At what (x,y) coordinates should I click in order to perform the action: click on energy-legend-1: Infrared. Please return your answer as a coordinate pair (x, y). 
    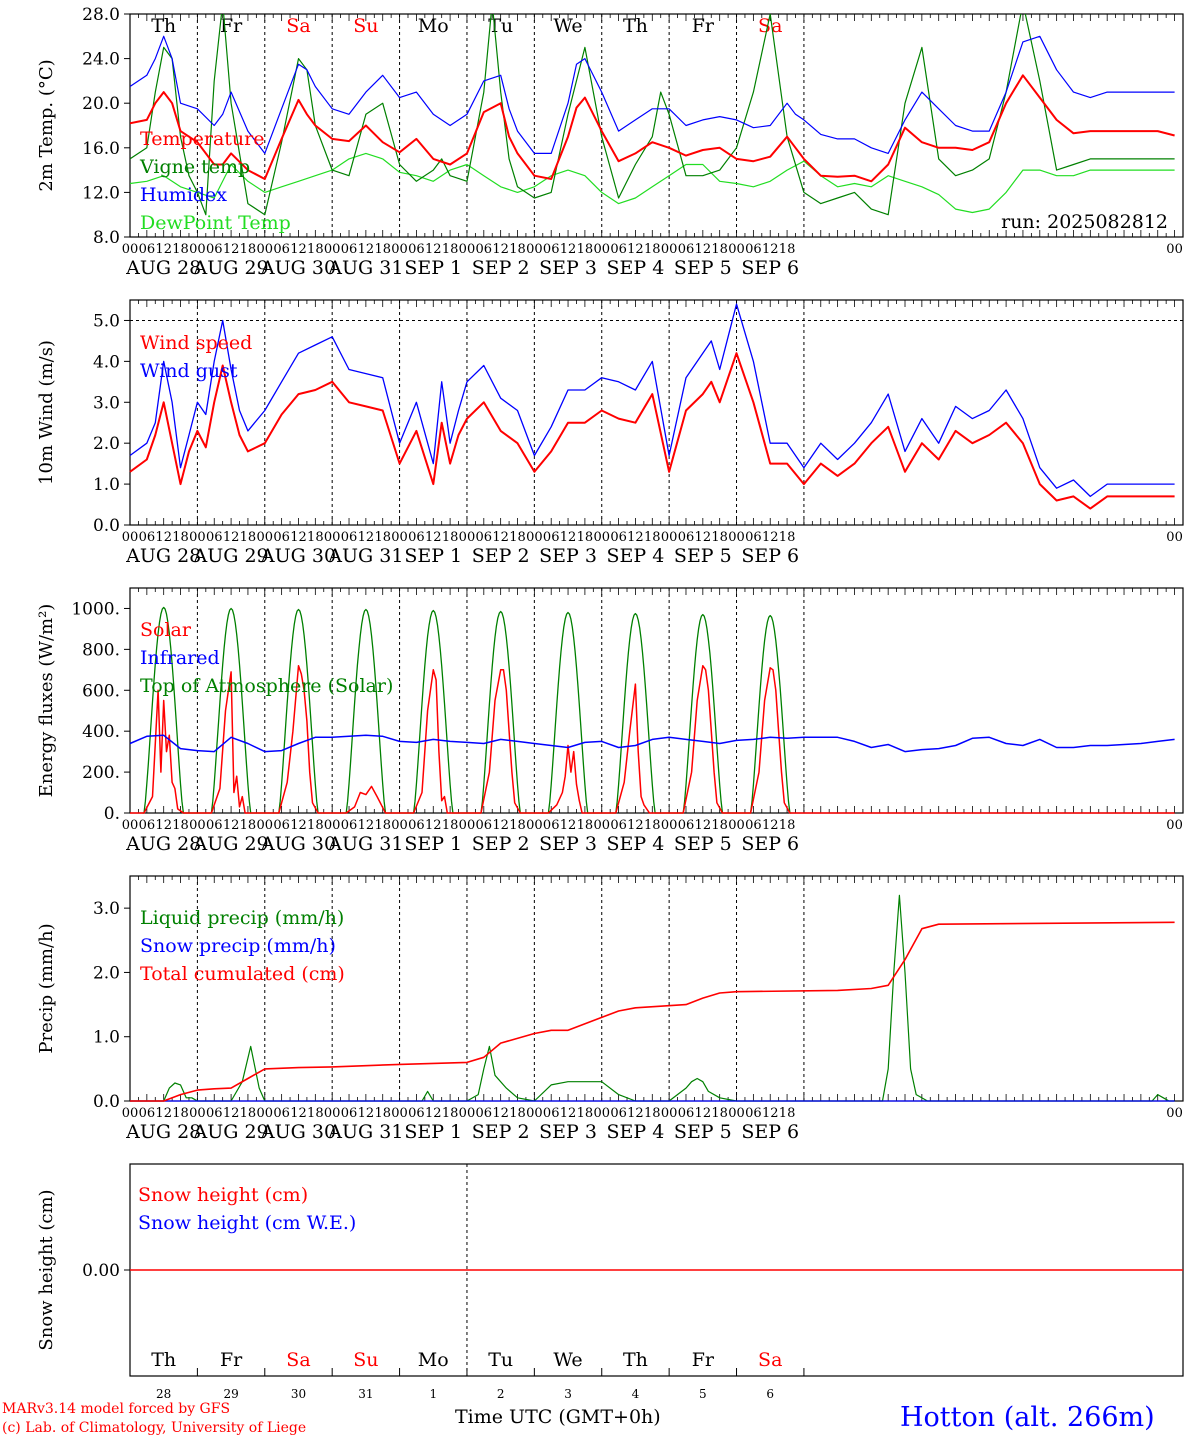
    Looking at the image, I should click on (180, 658).